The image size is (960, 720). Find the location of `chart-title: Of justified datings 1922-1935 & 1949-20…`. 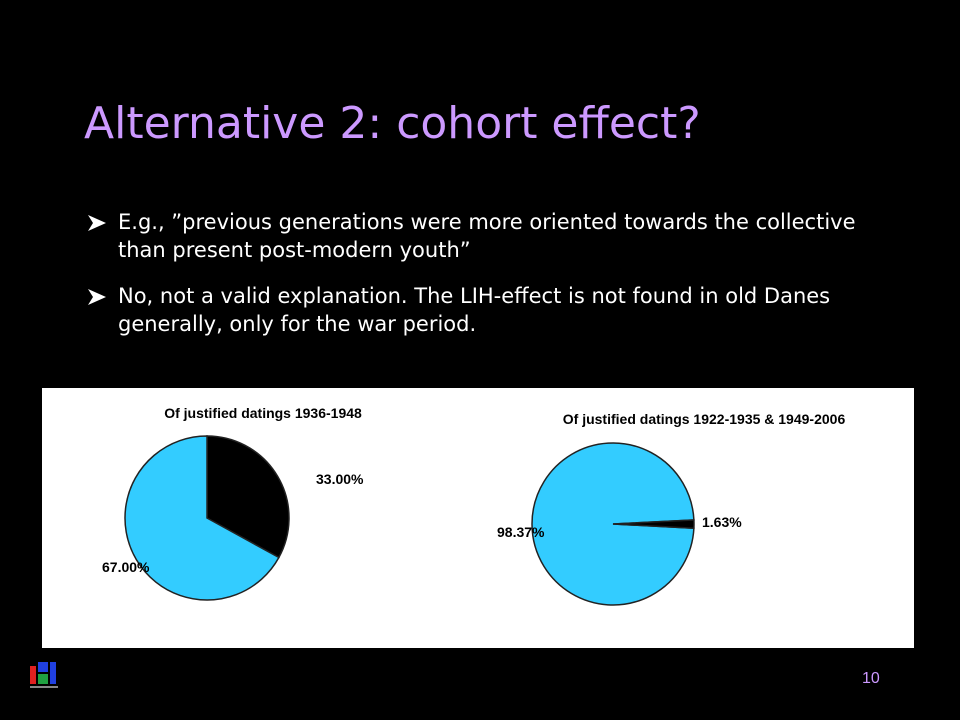

chart-title: Of justified datings 1922-1935 & 1949-20… is located at coordinates (704, 419).